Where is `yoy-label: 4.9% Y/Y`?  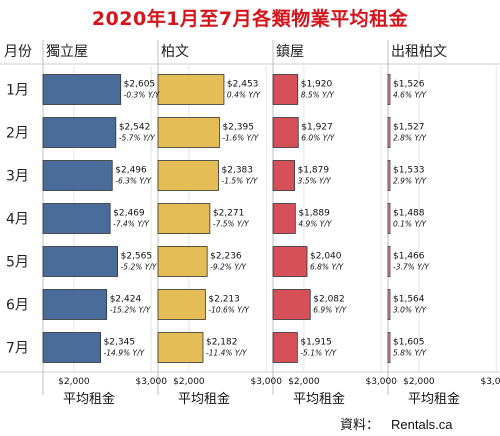
yoy-label: 4.9% Y/Y is located at coordinates (315, 224).